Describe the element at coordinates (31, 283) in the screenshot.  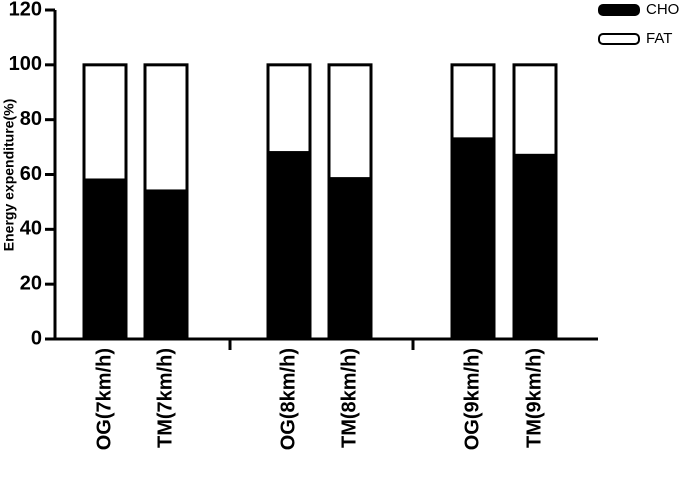
I see `y-tick-label: 20` at that location.